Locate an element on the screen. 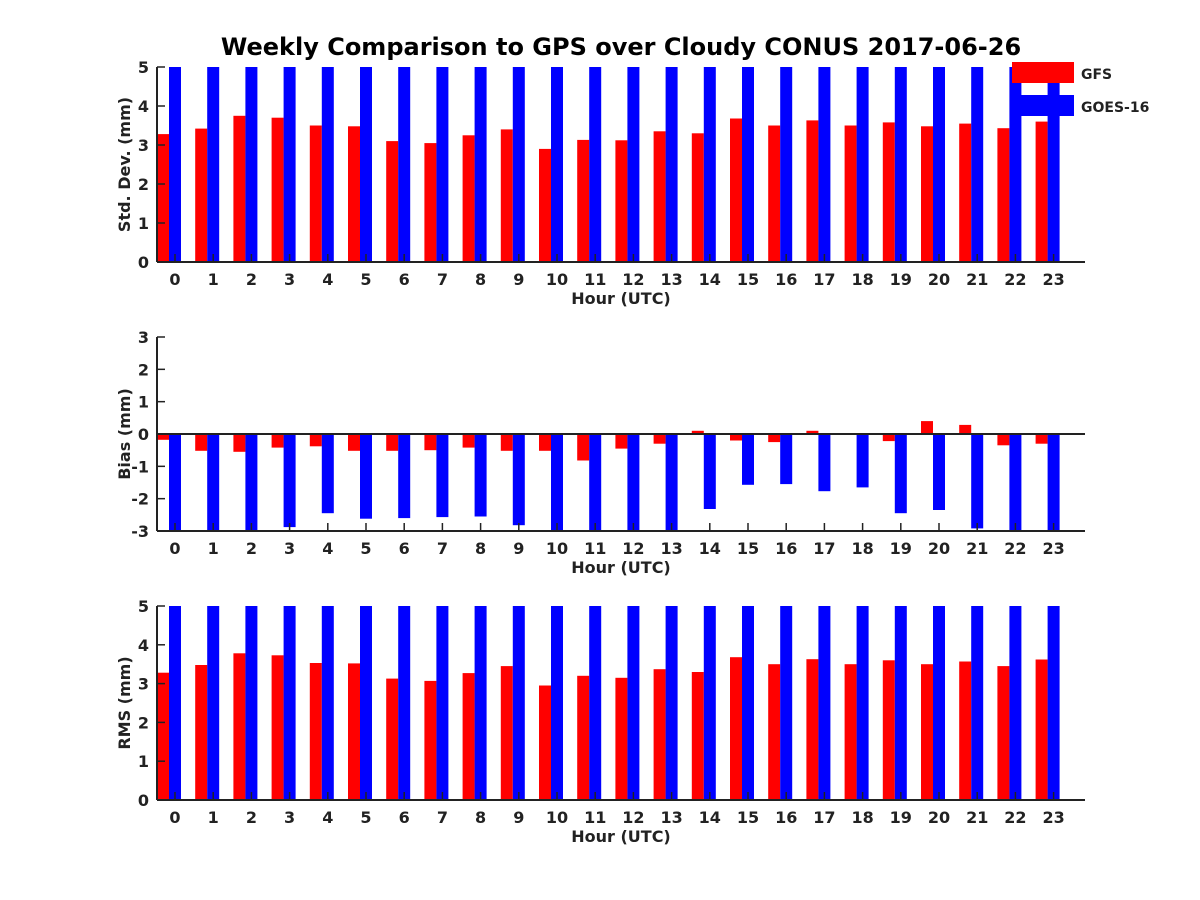 This screenshot has width=1200, height=900. y-tick-label-bias--3: -3 is located at coordinates (140, 531).